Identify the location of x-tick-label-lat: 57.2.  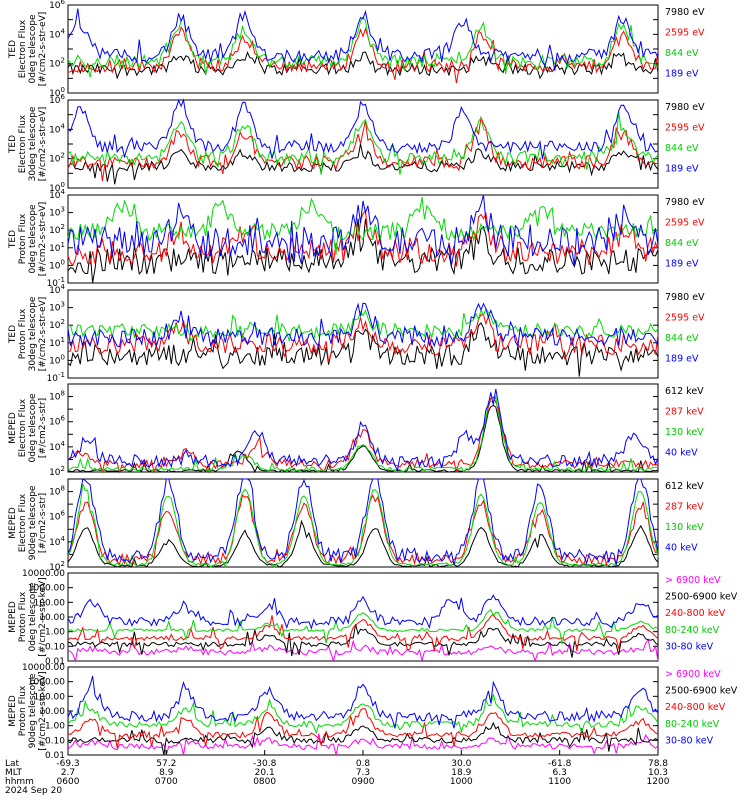
(166, 764).